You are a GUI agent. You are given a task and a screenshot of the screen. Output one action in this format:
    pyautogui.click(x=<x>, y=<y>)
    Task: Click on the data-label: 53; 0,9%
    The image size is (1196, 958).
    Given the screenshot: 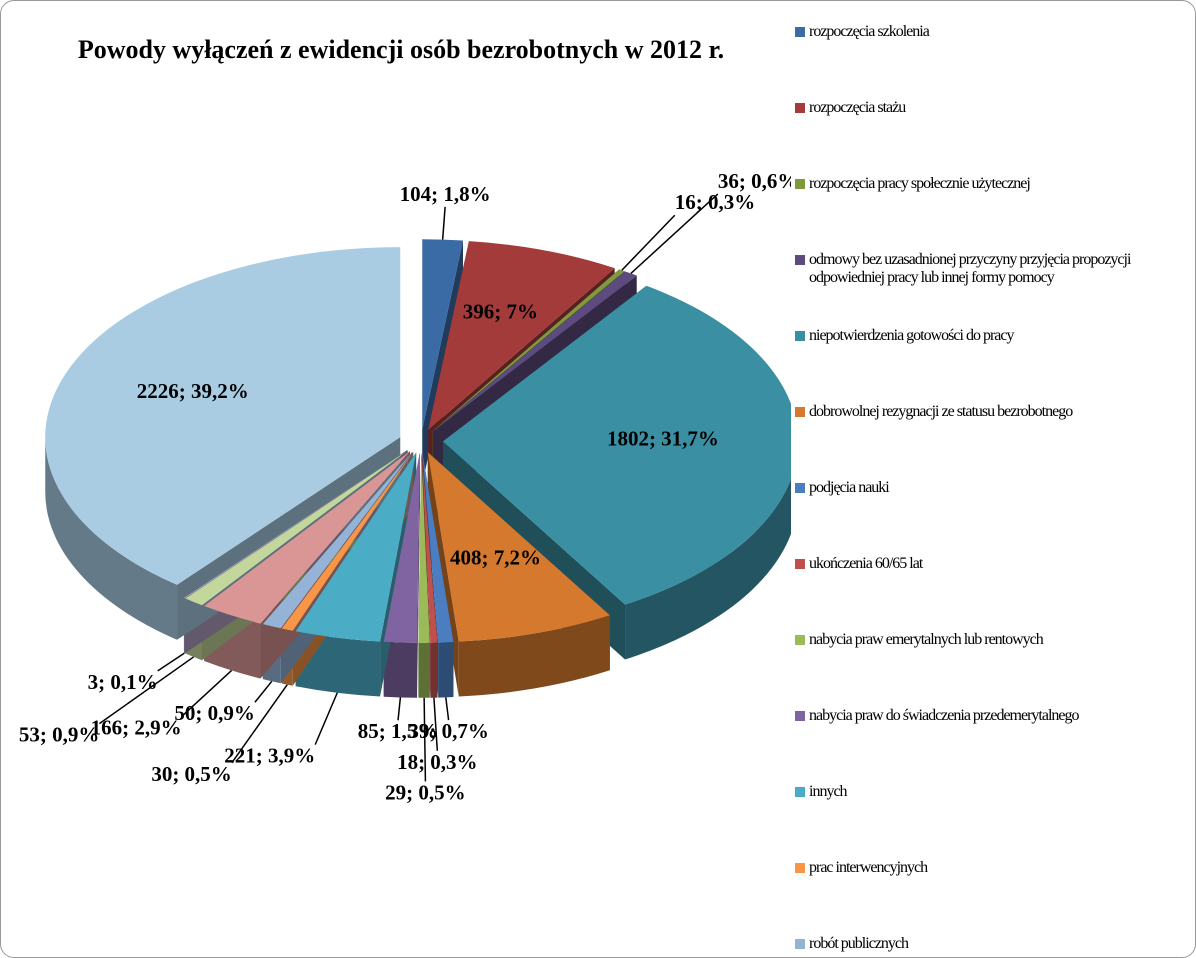 What is the action you would take?
    pyautogui.click(x=59, y=735)
    